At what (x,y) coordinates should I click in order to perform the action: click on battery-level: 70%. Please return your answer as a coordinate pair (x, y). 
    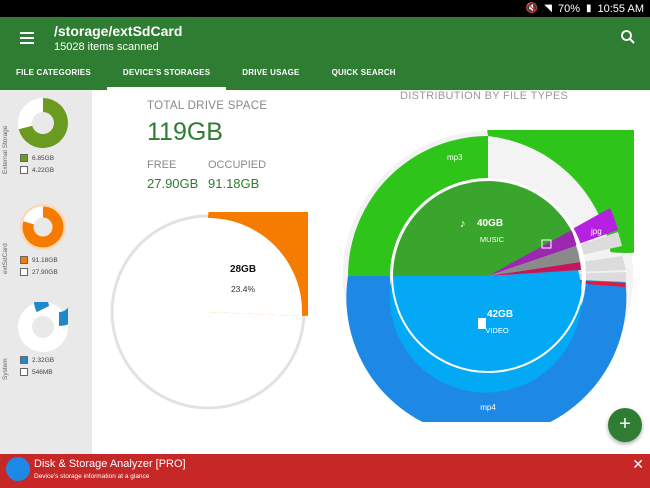
    Looking at the image, I should click on (568, 8).